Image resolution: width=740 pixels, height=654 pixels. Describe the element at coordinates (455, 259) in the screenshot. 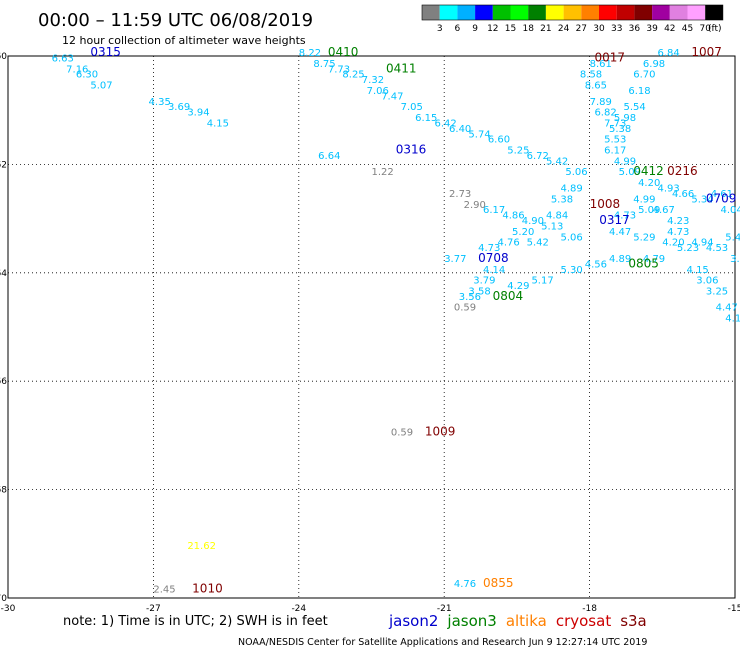

I see `wave-height-label: 3.77` at that location.